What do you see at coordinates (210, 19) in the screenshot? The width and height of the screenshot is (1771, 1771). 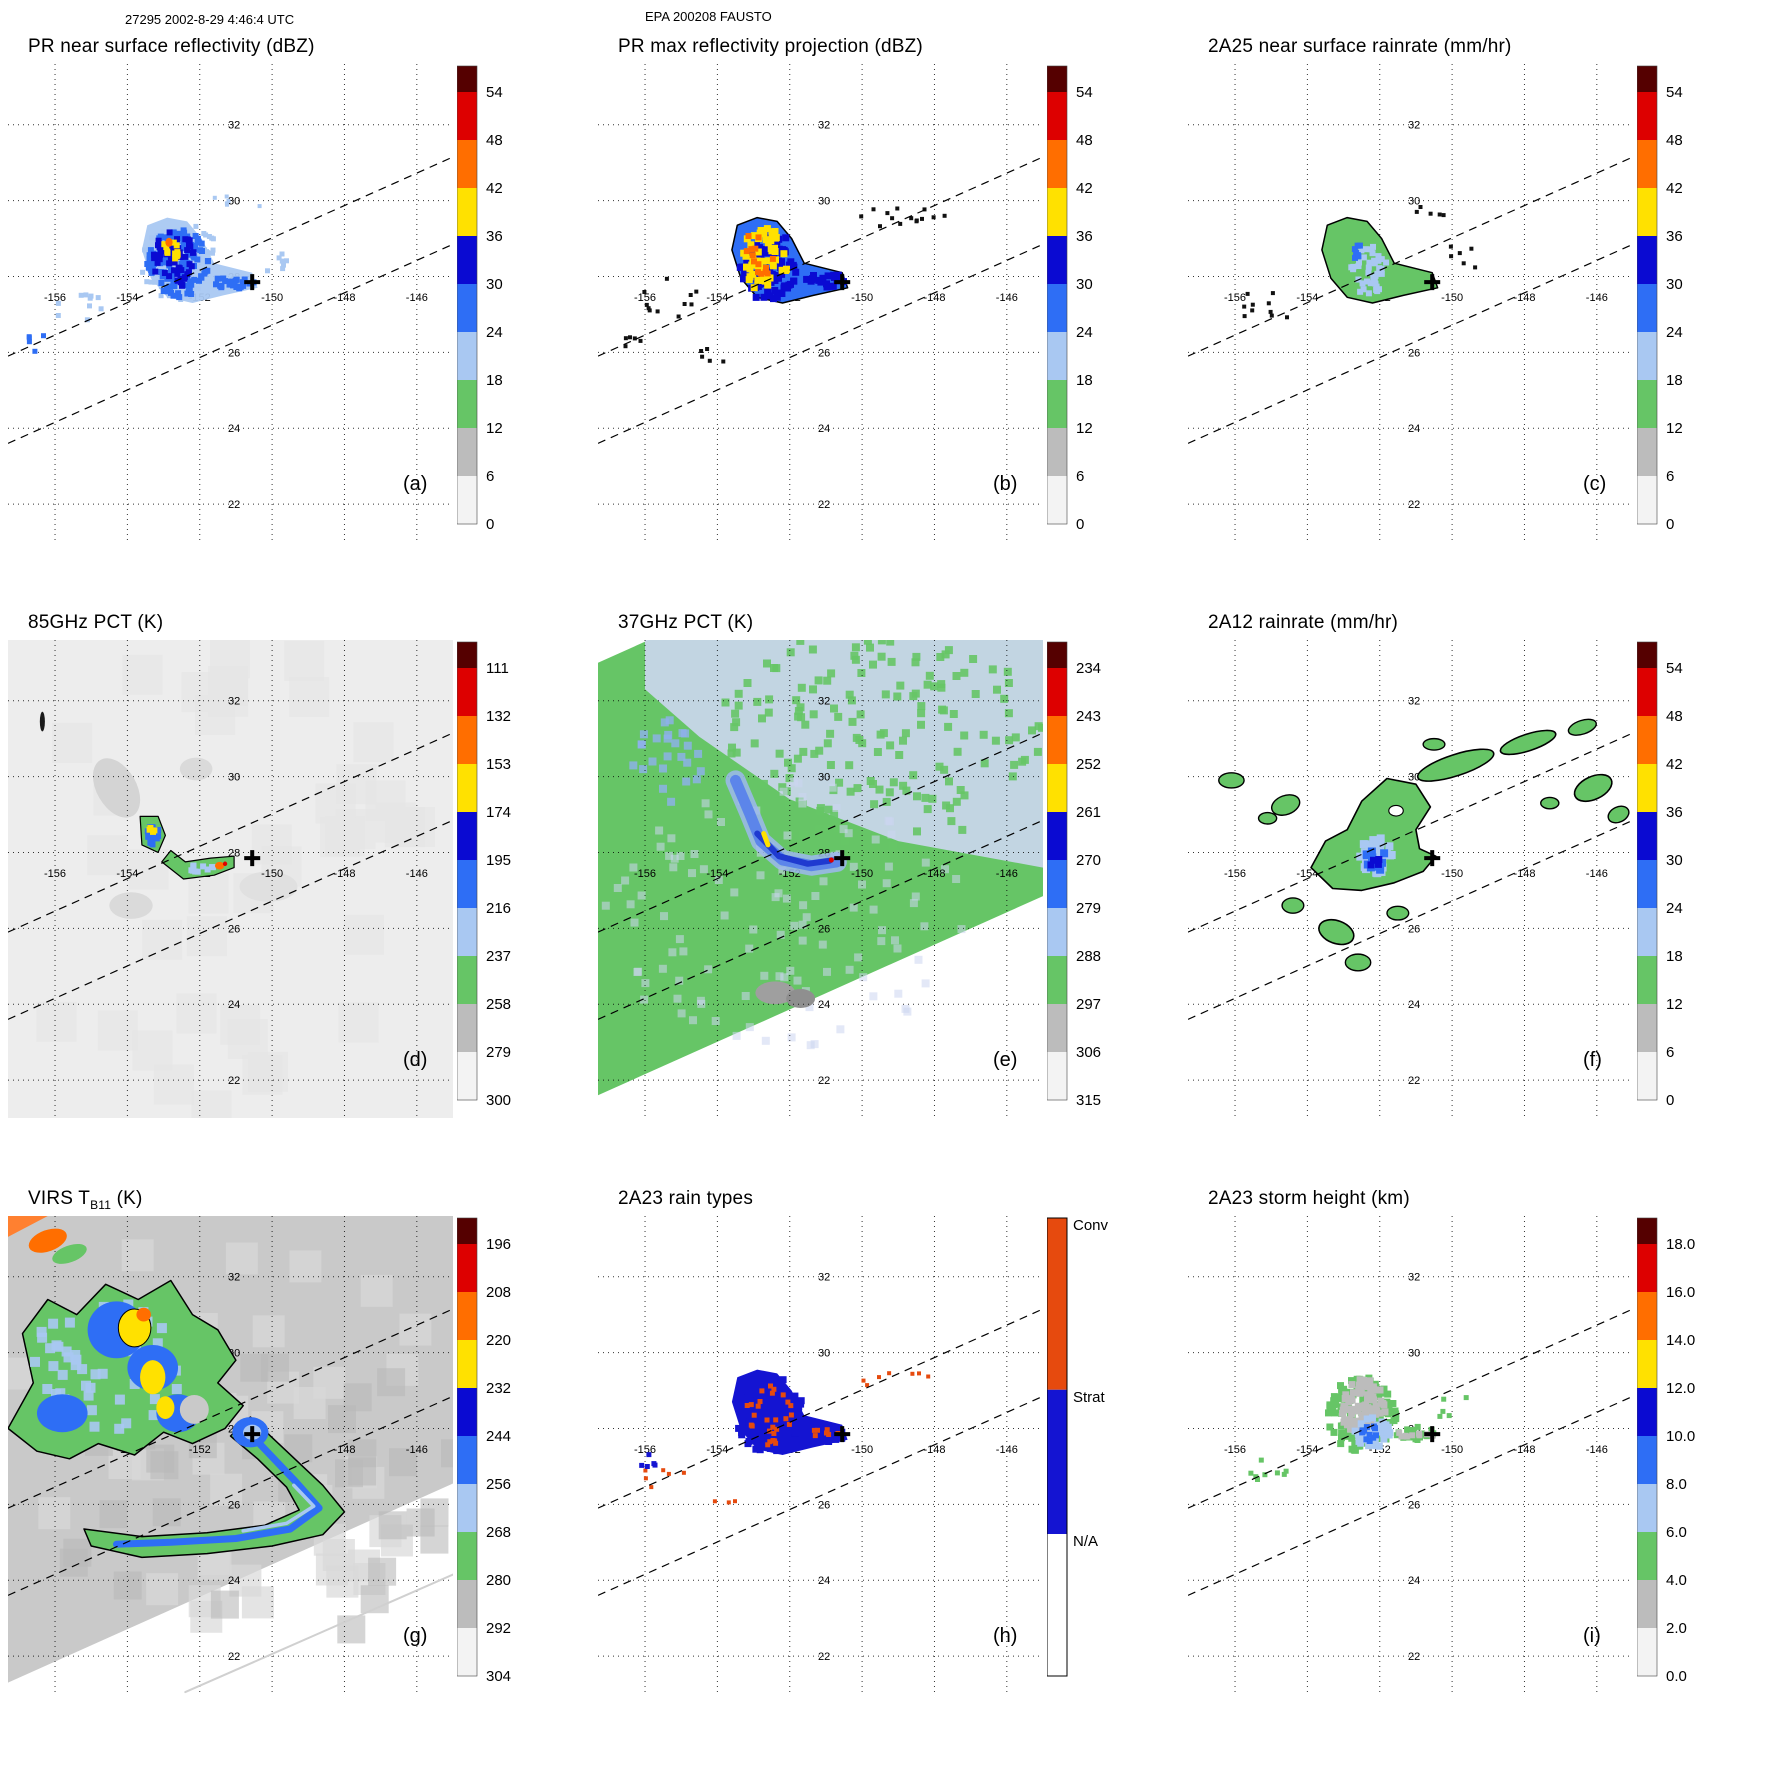 I see `scan-info-text: 27295 2002-8-29 4:46:4 UTC` at bounding box center [210, 19].